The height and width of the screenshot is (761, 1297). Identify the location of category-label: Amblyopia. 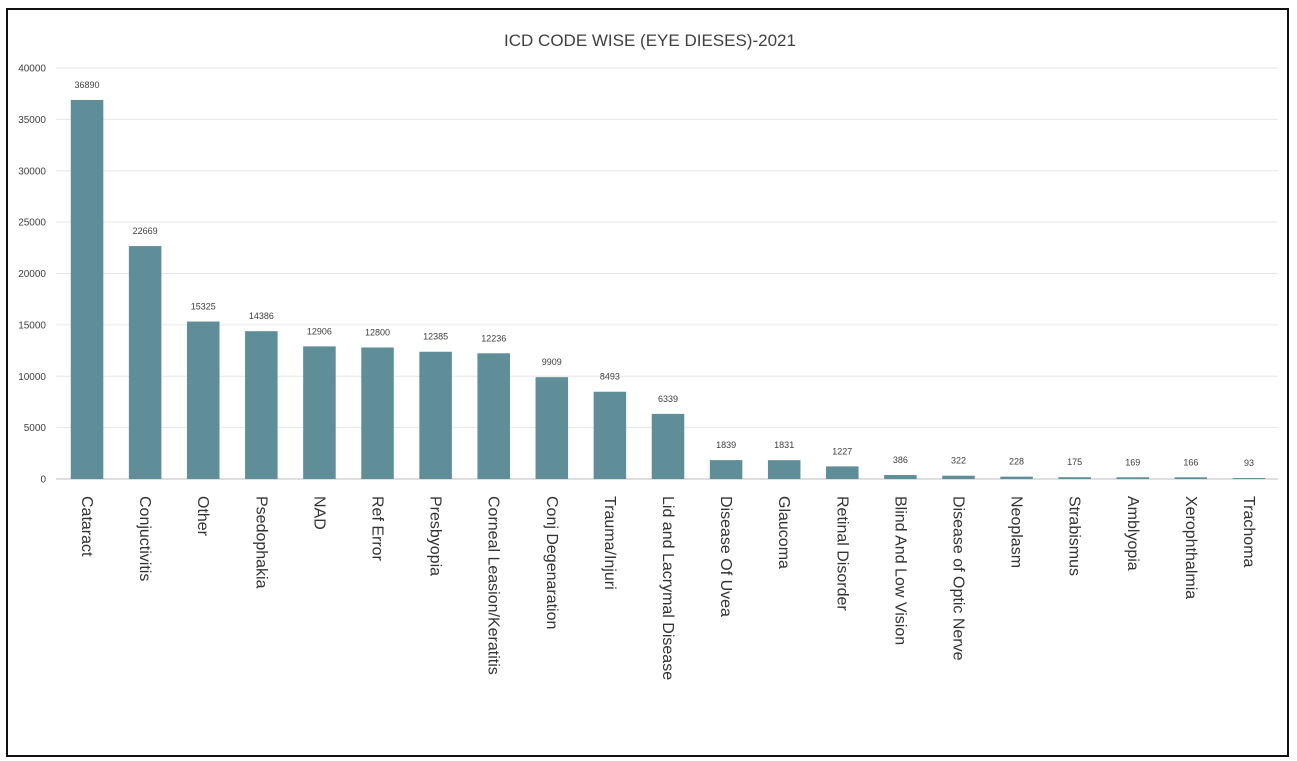
(1132, 533).